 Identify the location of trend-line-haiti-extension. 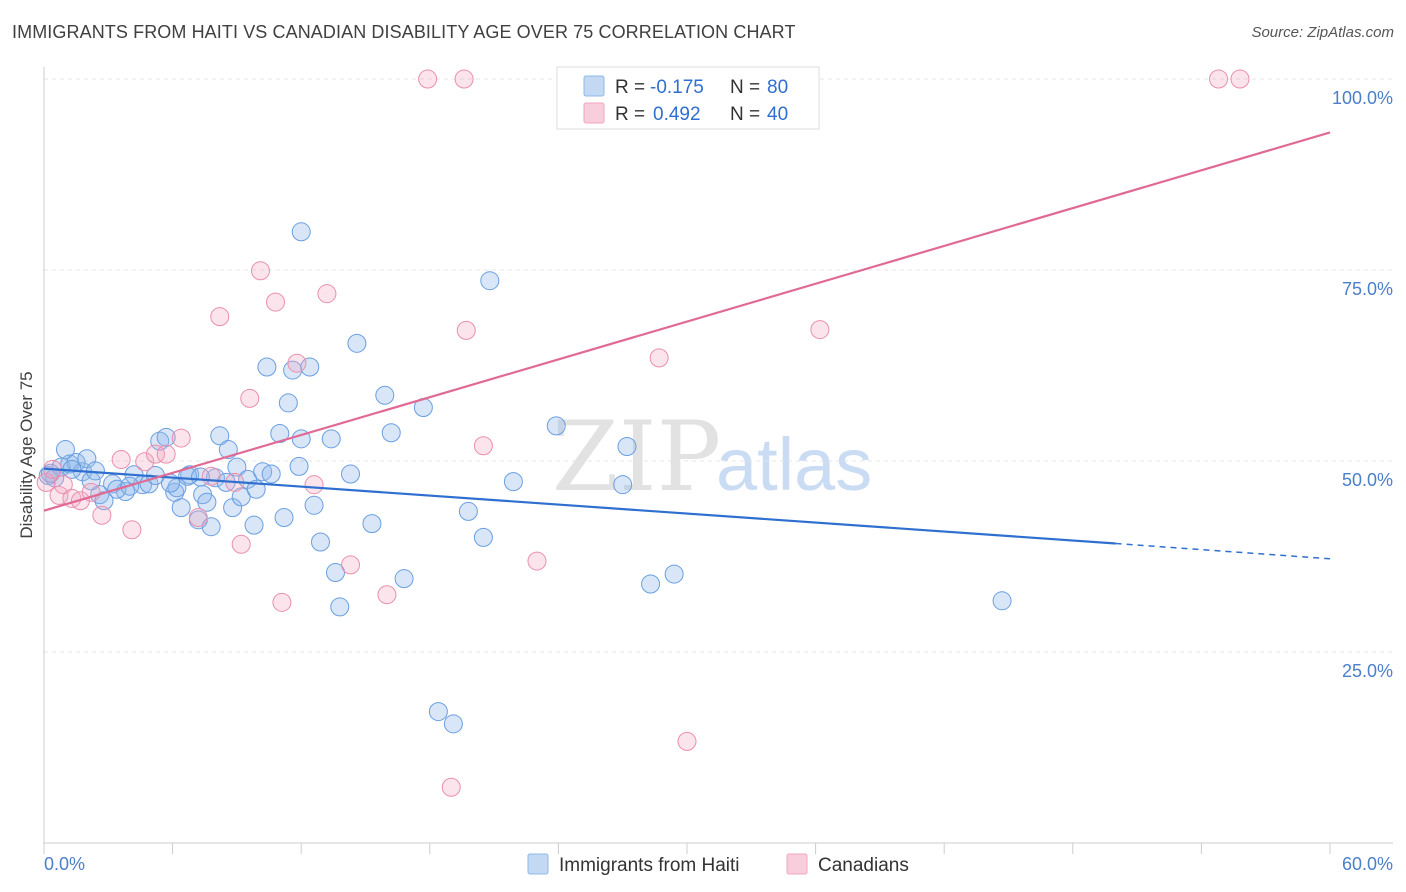
(1223, 551).